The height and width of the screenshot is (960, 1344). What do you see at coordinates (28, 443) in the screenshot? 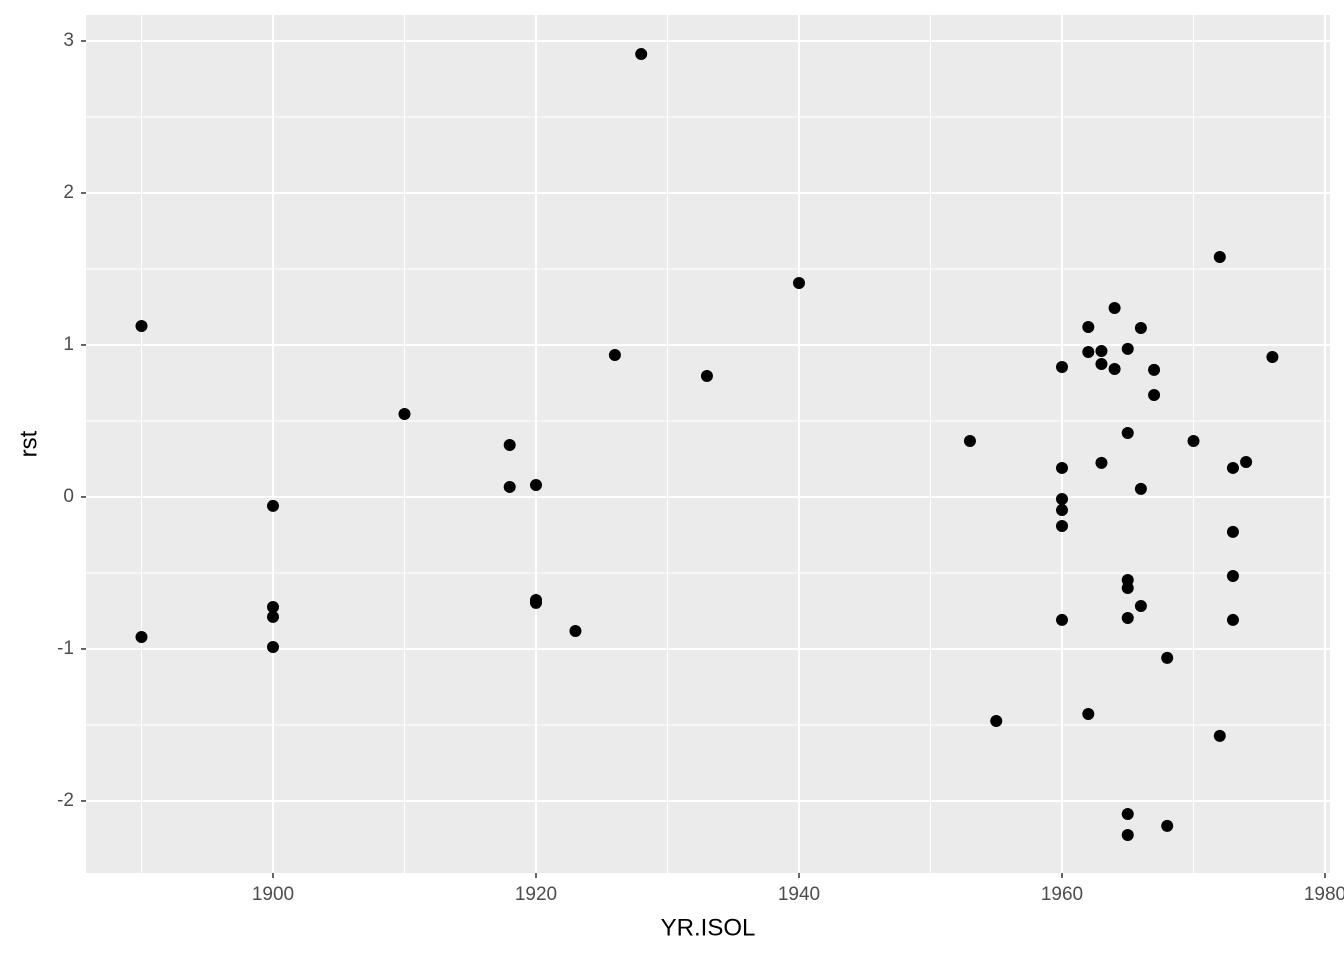
I see `y-axis-title: rst` at bounding box center [28, 443].